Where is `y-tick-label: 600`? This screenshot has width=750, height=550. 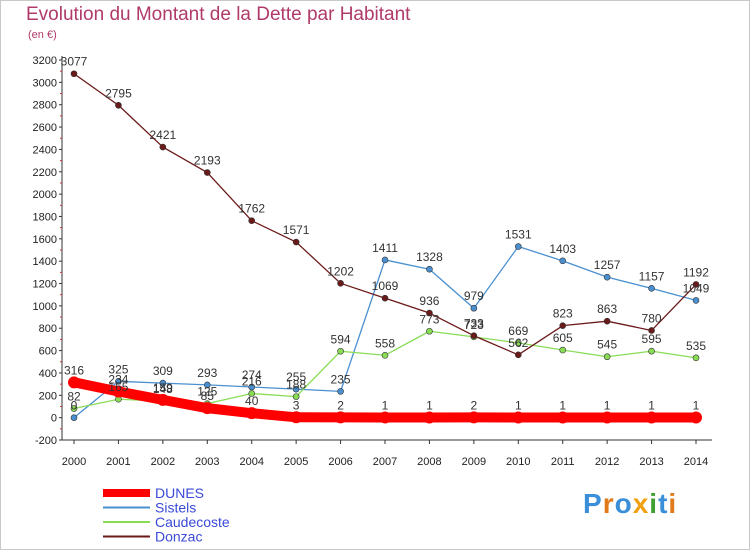 y-tick-label: 600 is located at coordinates (48, 352).